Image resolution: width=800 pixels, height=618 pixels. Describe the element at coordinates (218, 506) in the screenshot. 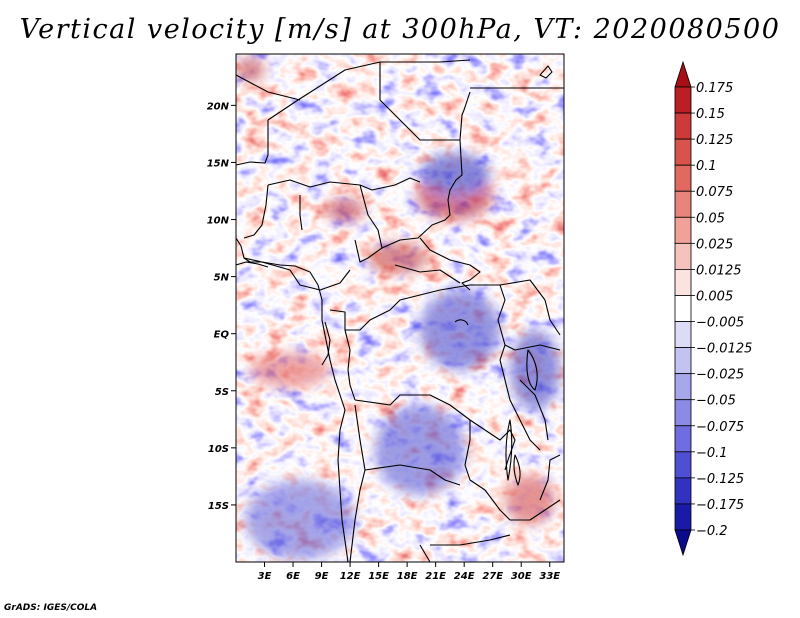

I see `lat-tick-label: 15S` at that location.